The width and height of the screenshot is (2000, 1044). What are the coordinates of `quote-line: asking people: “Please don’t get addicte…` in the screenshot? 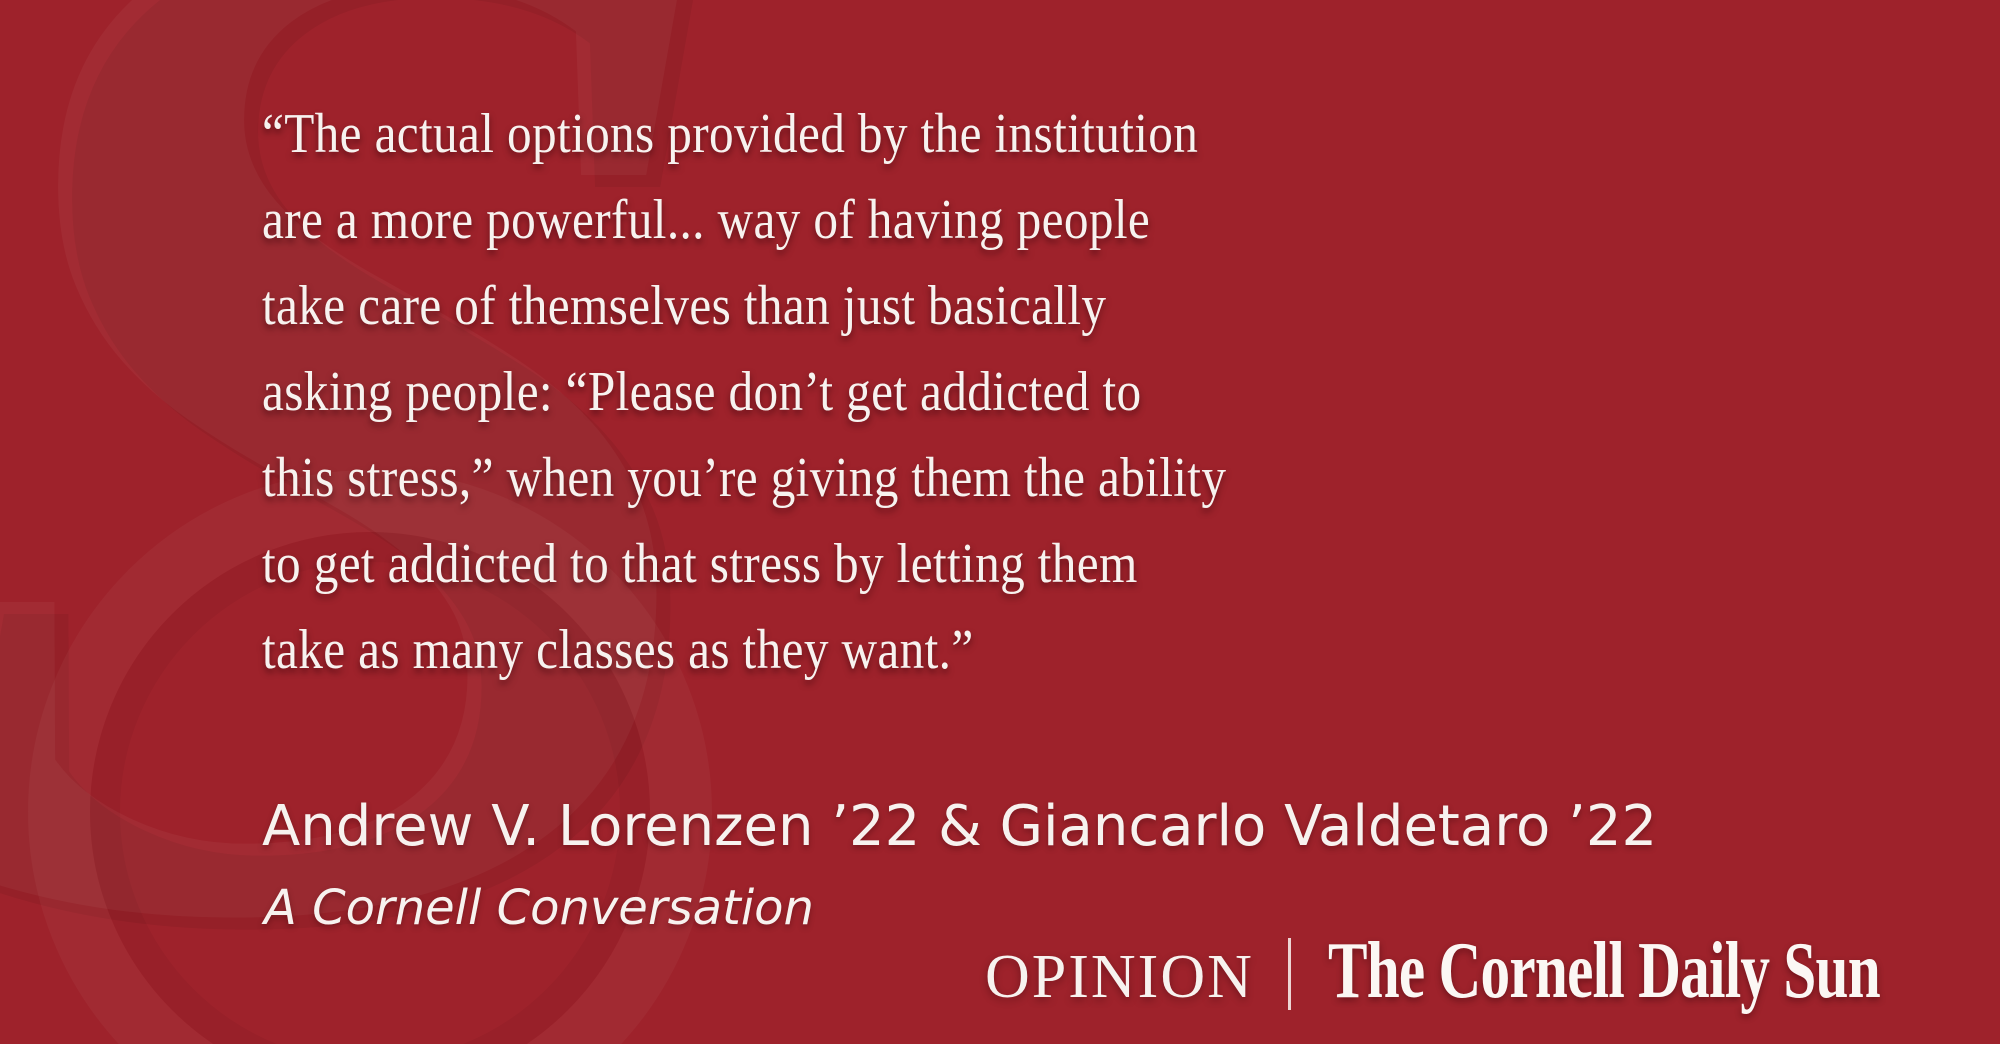 It's located at (702, 392).